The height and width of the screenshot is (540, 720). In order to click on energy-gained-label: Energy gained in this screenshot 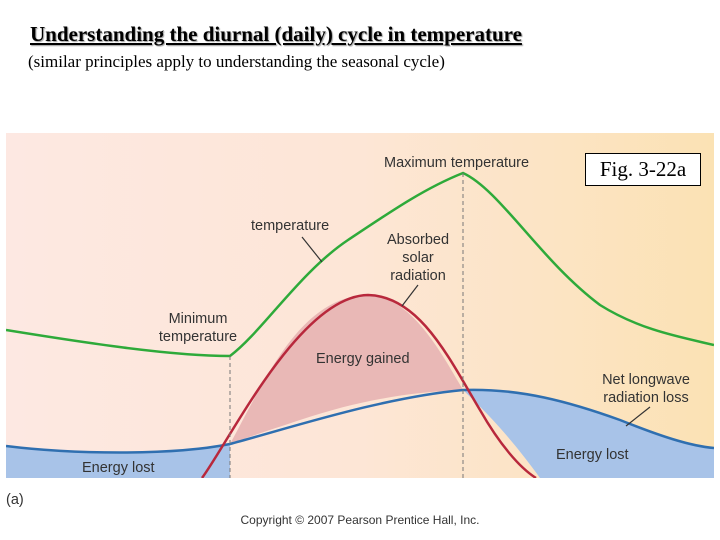, I will do `click(363, 359)`.